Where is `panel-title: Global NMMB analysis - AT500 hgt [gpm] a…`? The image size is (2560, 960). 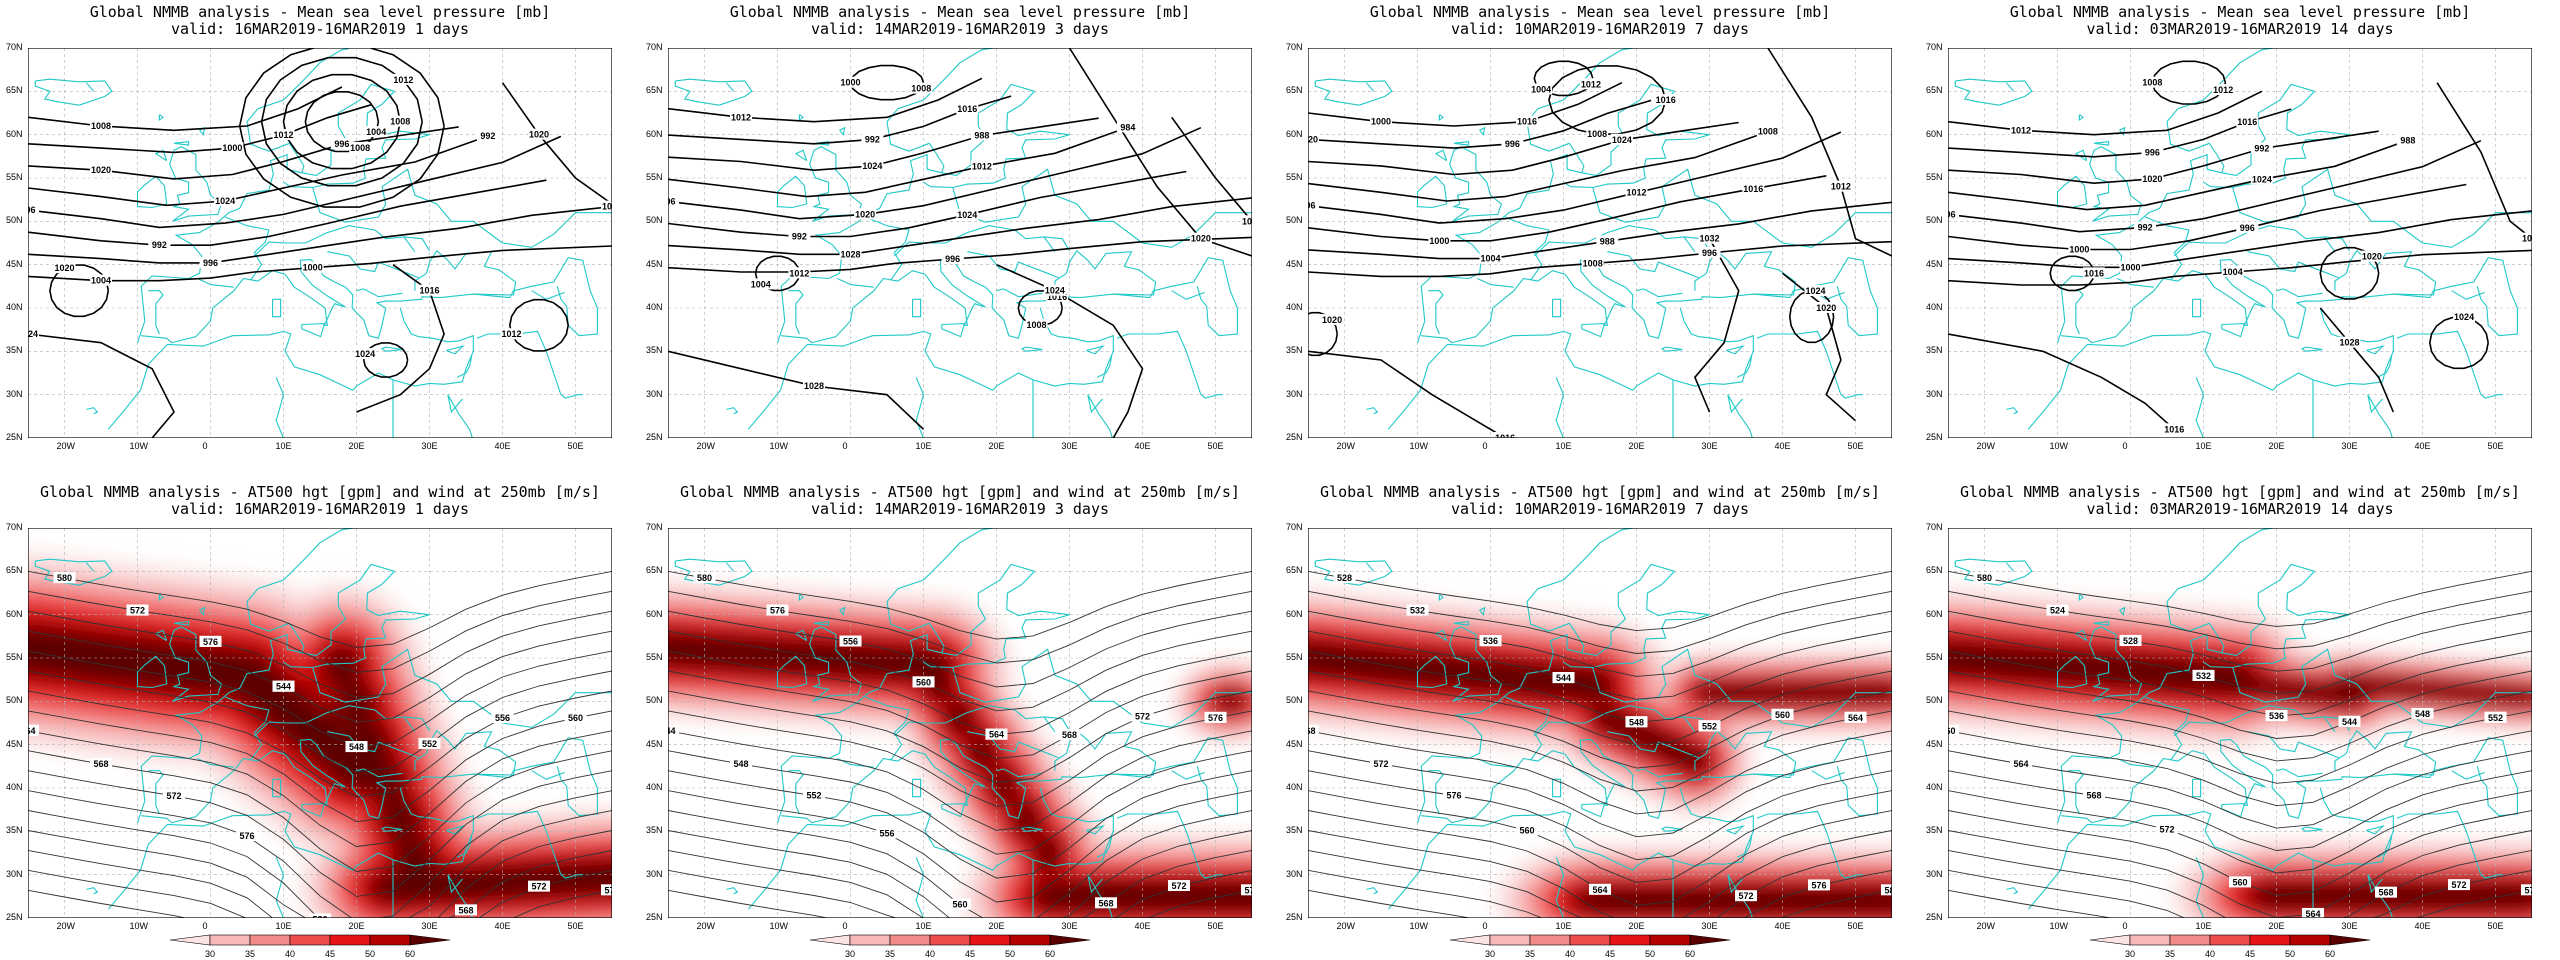 panel-title: Global NMMB analysis - AT500 hgt [gpm] a… is located at coordinates (1600, 492).